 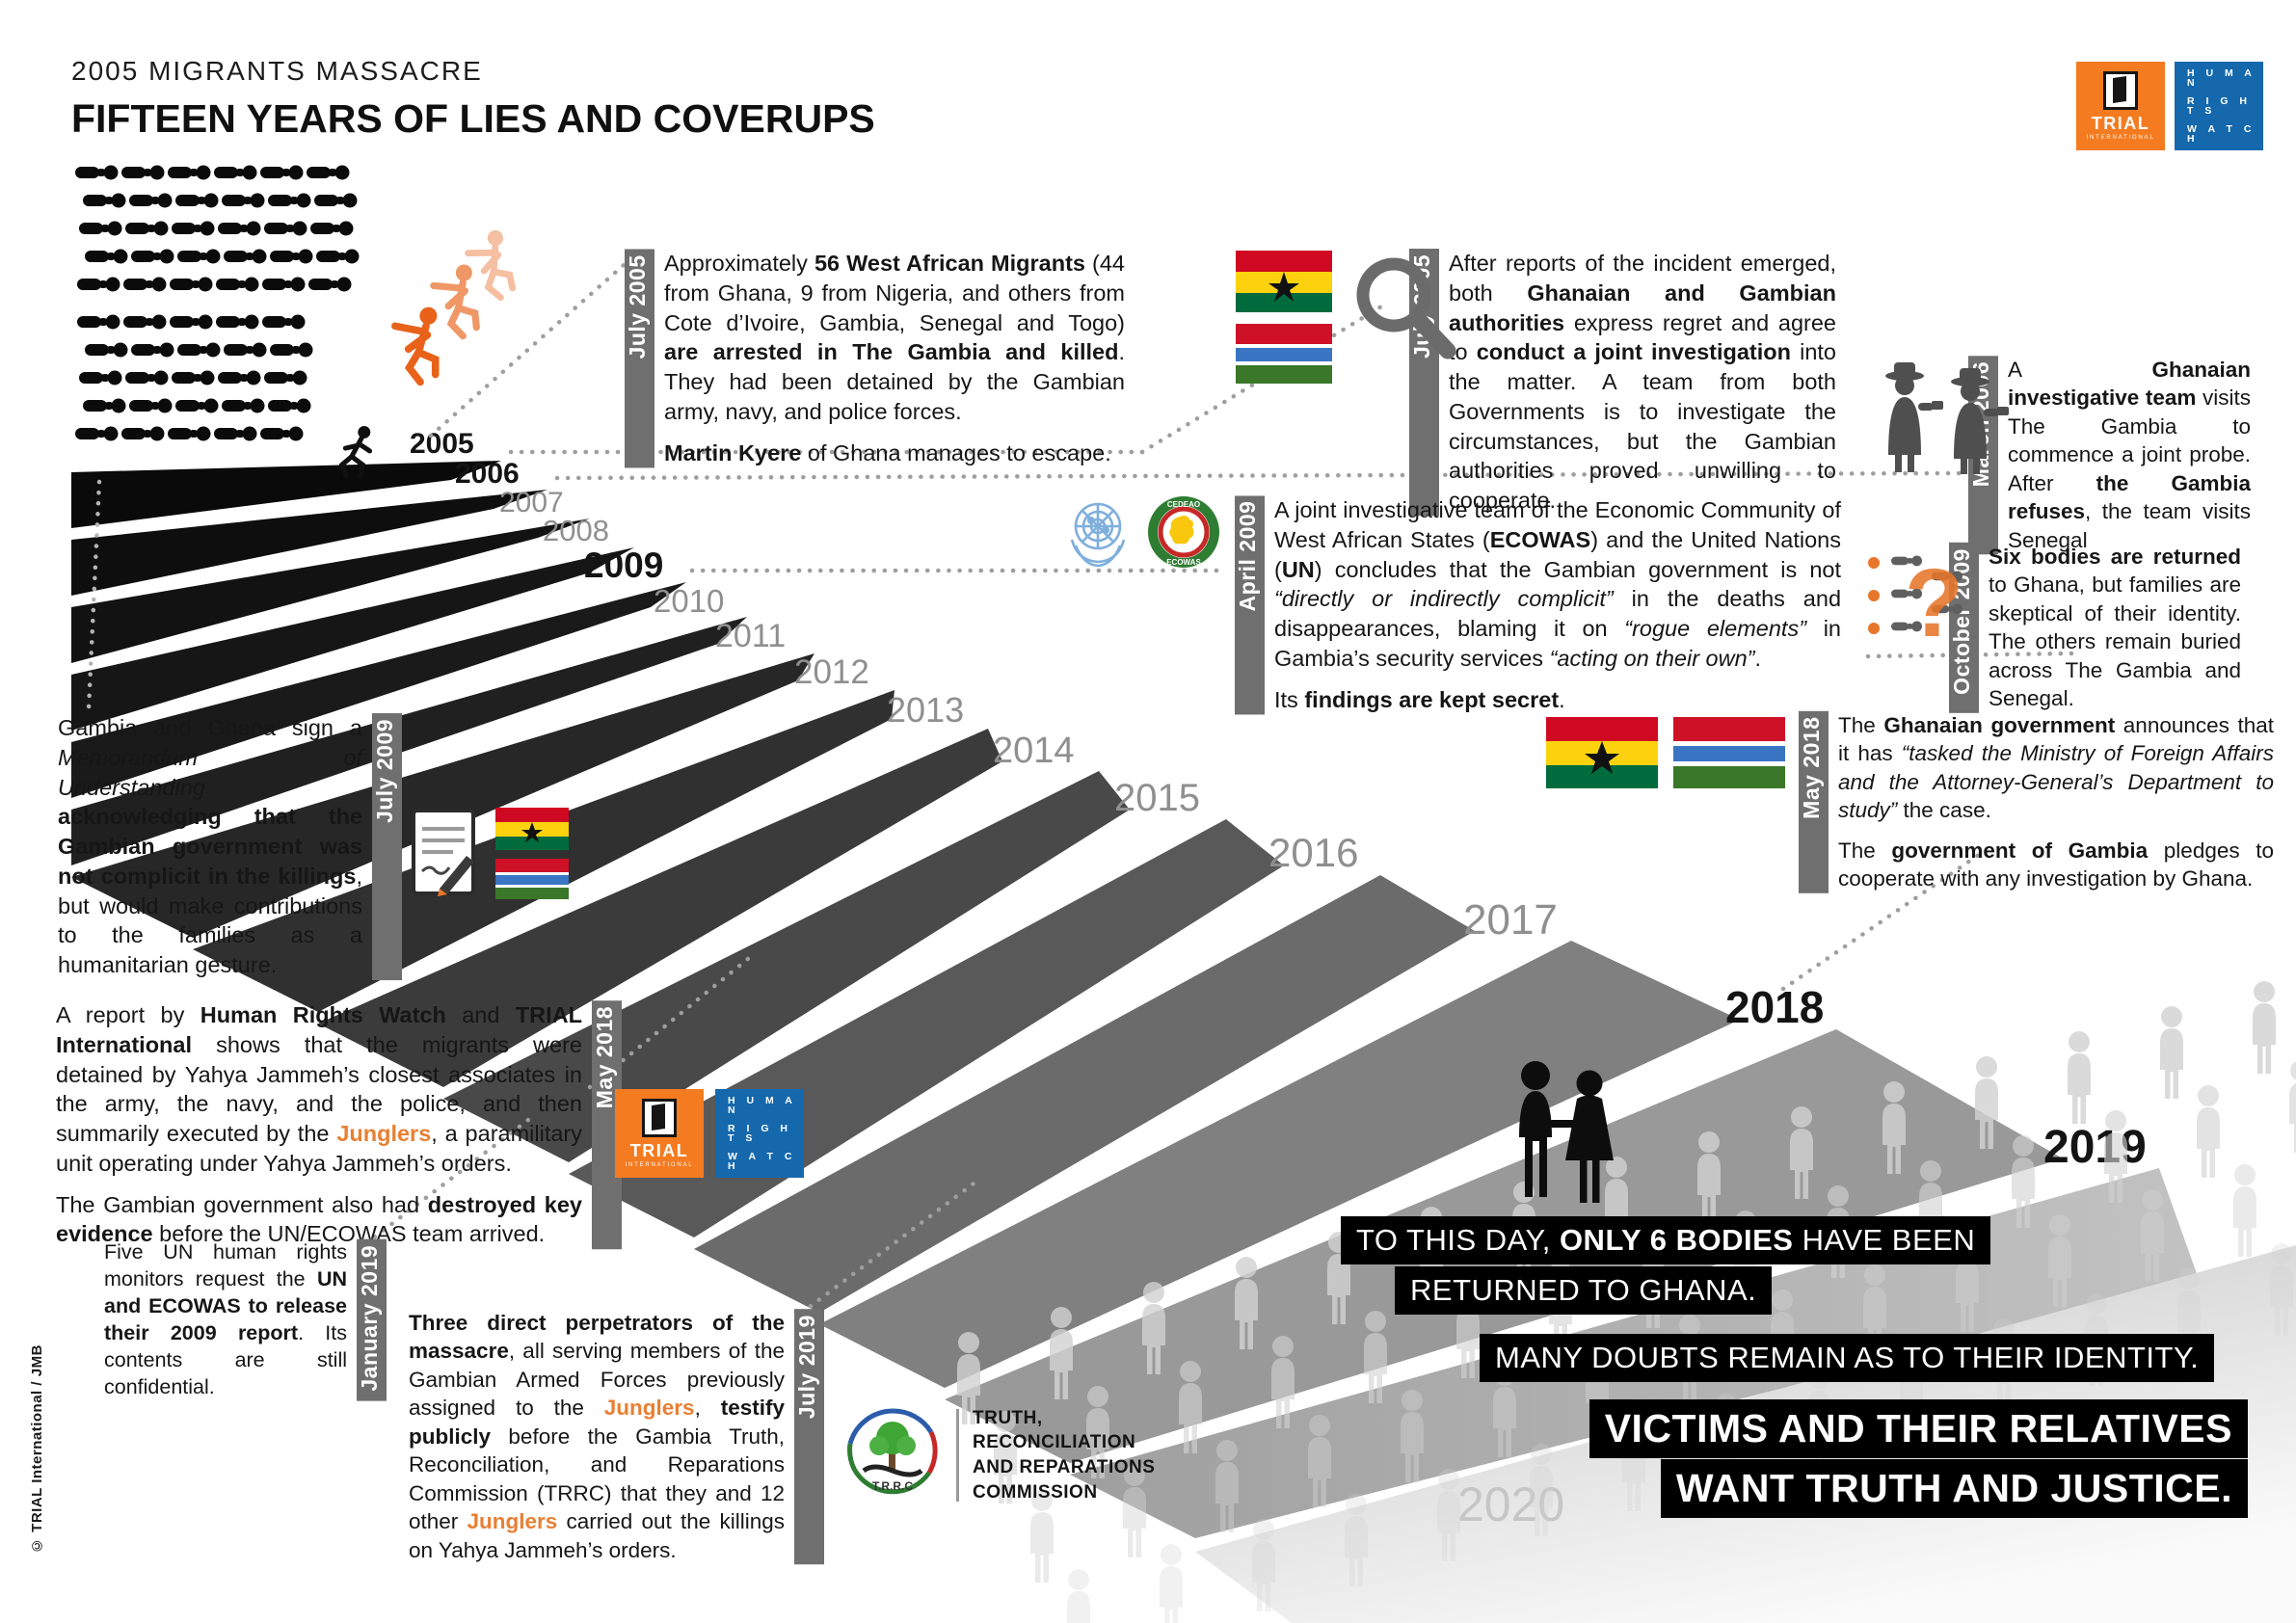 I want to click on october-2009-identity-icon: ?, so click(x=1936, y=605).